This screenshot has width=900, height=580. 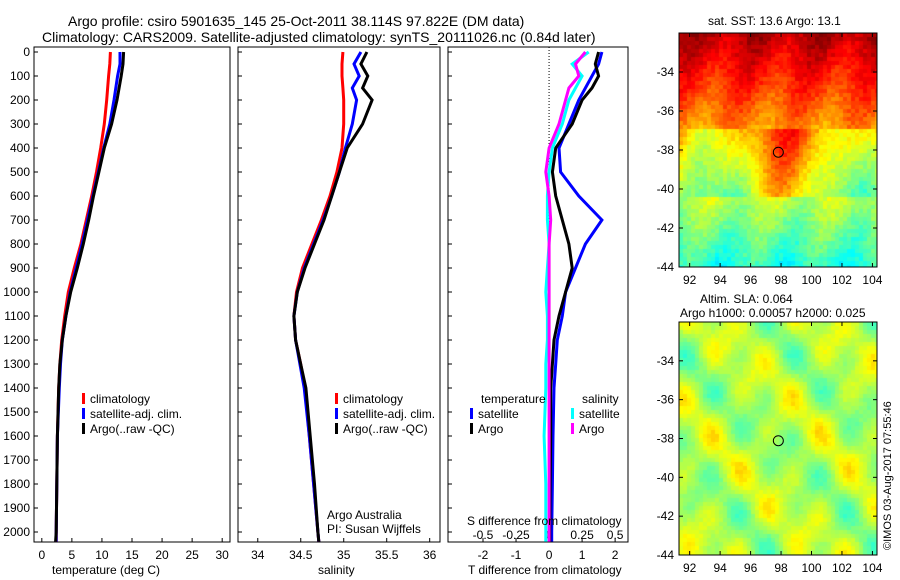 I want to click on copyright-stamp: ©IMOS 03-Aug-2017 07:55:46, so click(x=888, y=475).